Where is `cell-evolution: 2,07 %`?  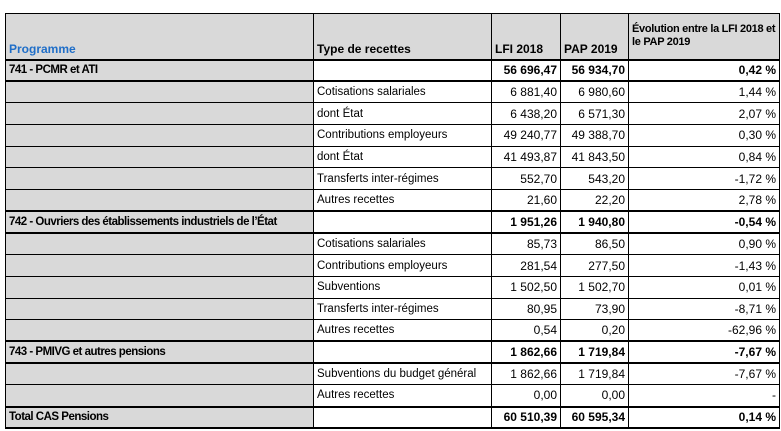 cell-evolution: 2,07 % is located at coordinates (704, 114).